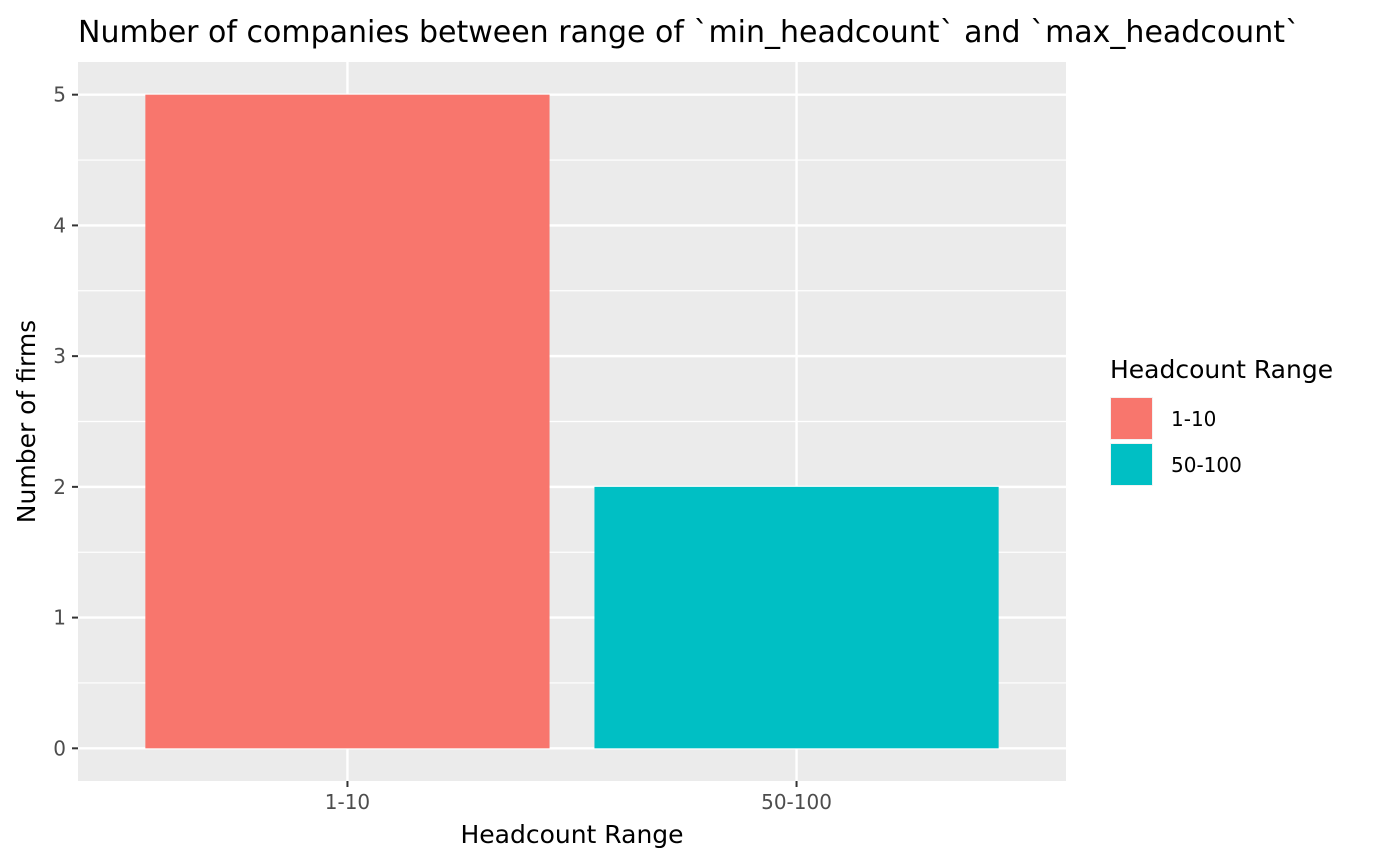  What do you see at coordinates (59, 748) in the screenshot?
I see `y-tick-label: 0` at bounding box center [59, 748].